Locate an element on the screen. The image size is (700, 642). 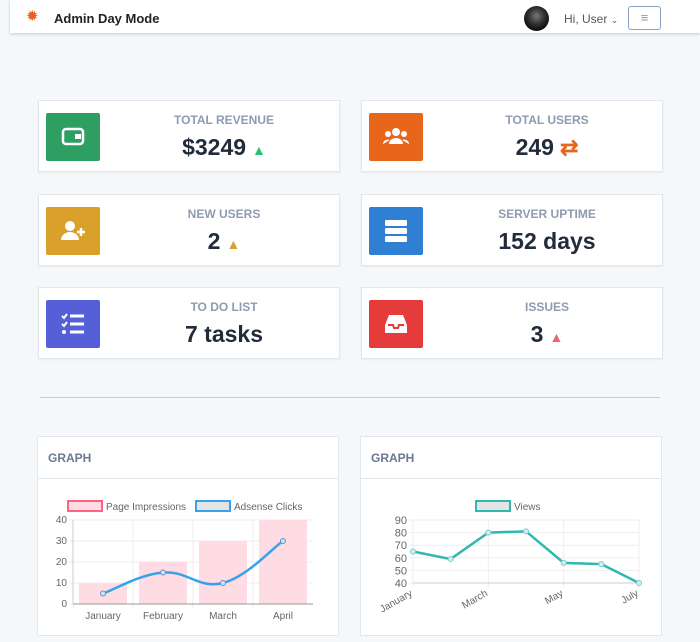
y-tick-label: 10 is located at coordinates (62, 583).